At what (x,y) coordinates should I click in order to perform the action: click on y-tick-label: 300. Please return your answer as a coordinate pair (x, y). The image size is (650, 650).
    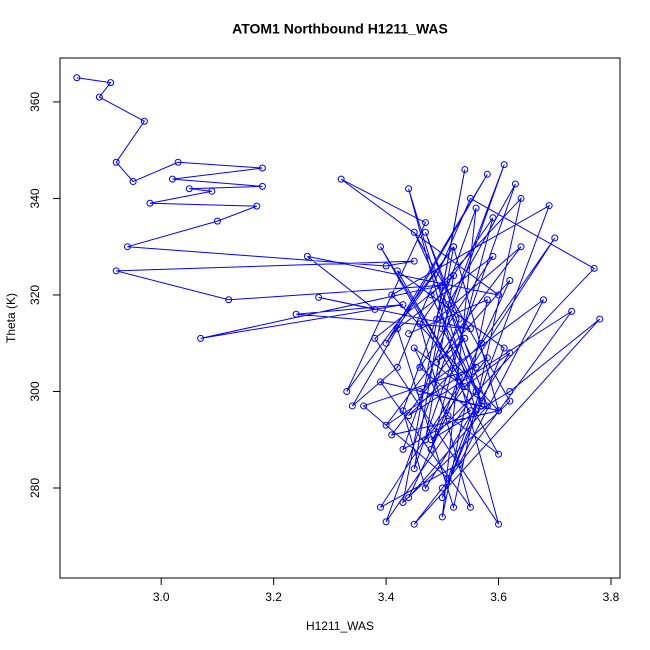
    Looking at the image, I should click on (35, 391).